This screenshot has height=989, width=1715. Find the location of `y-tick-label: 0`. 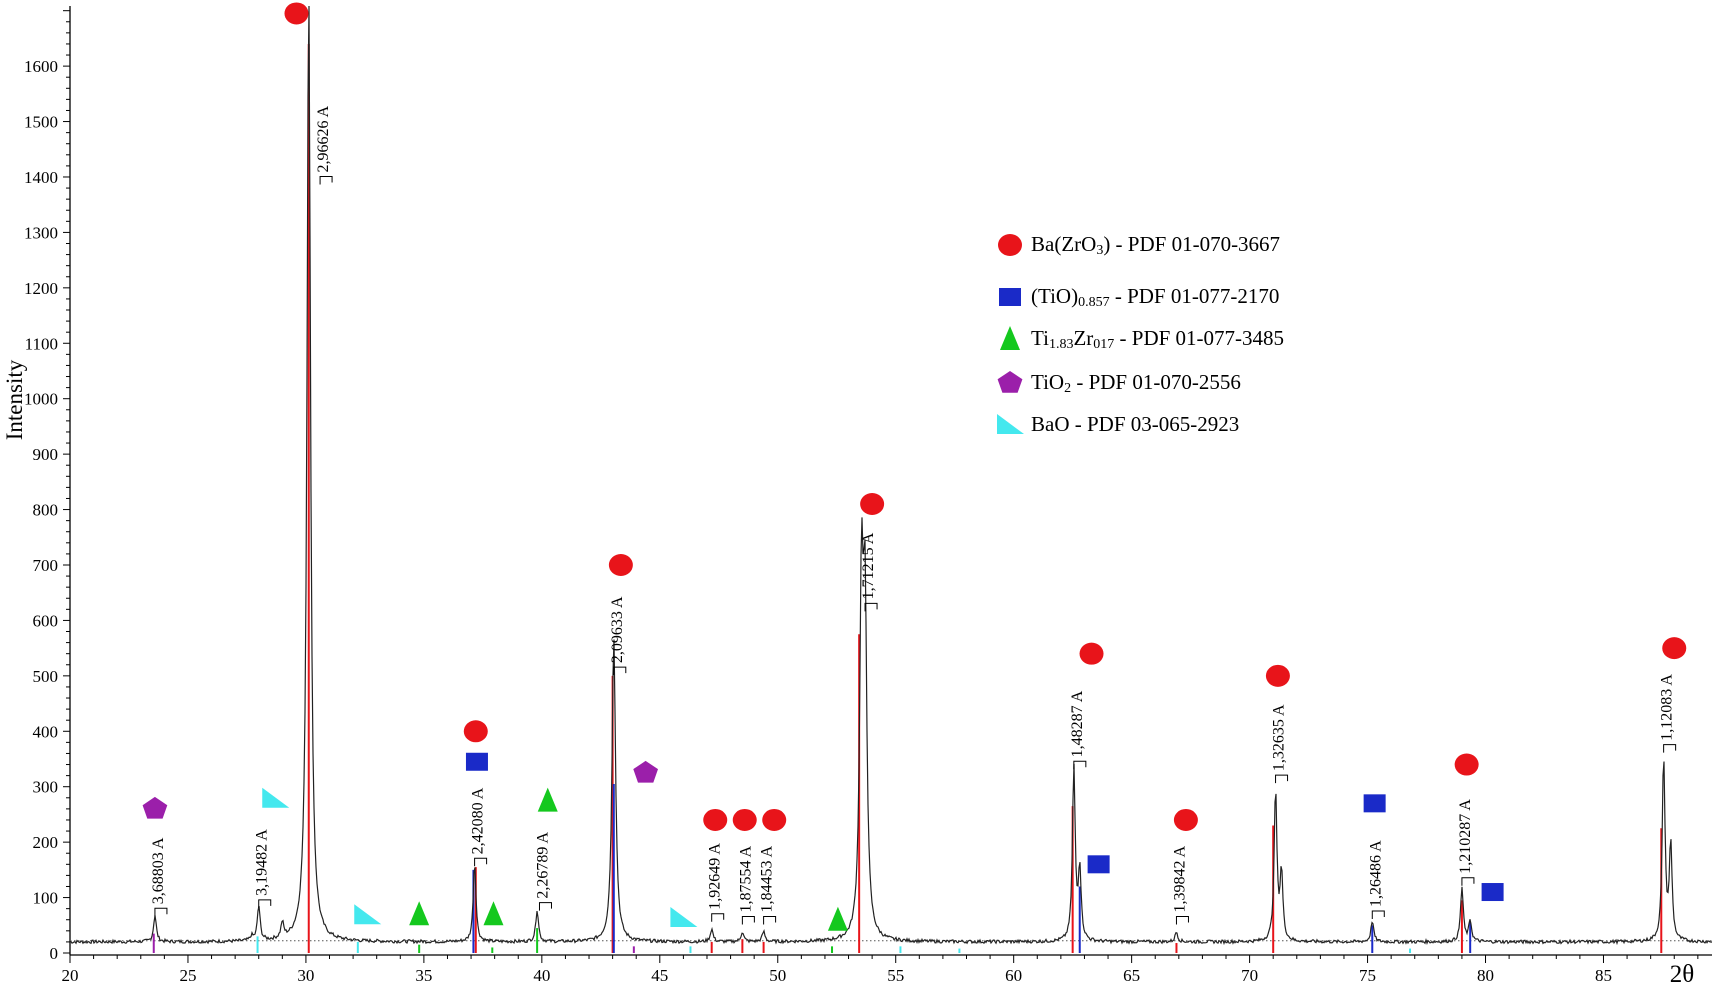

y-tick-label: 0 is located at coordinates (54, 953).